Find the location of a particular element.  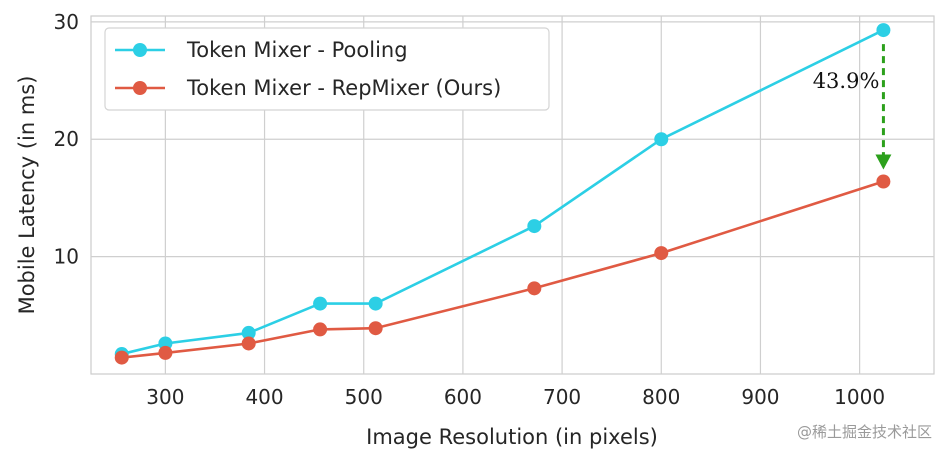

x-tick-label: 900 is located at coordinates (760, 397).